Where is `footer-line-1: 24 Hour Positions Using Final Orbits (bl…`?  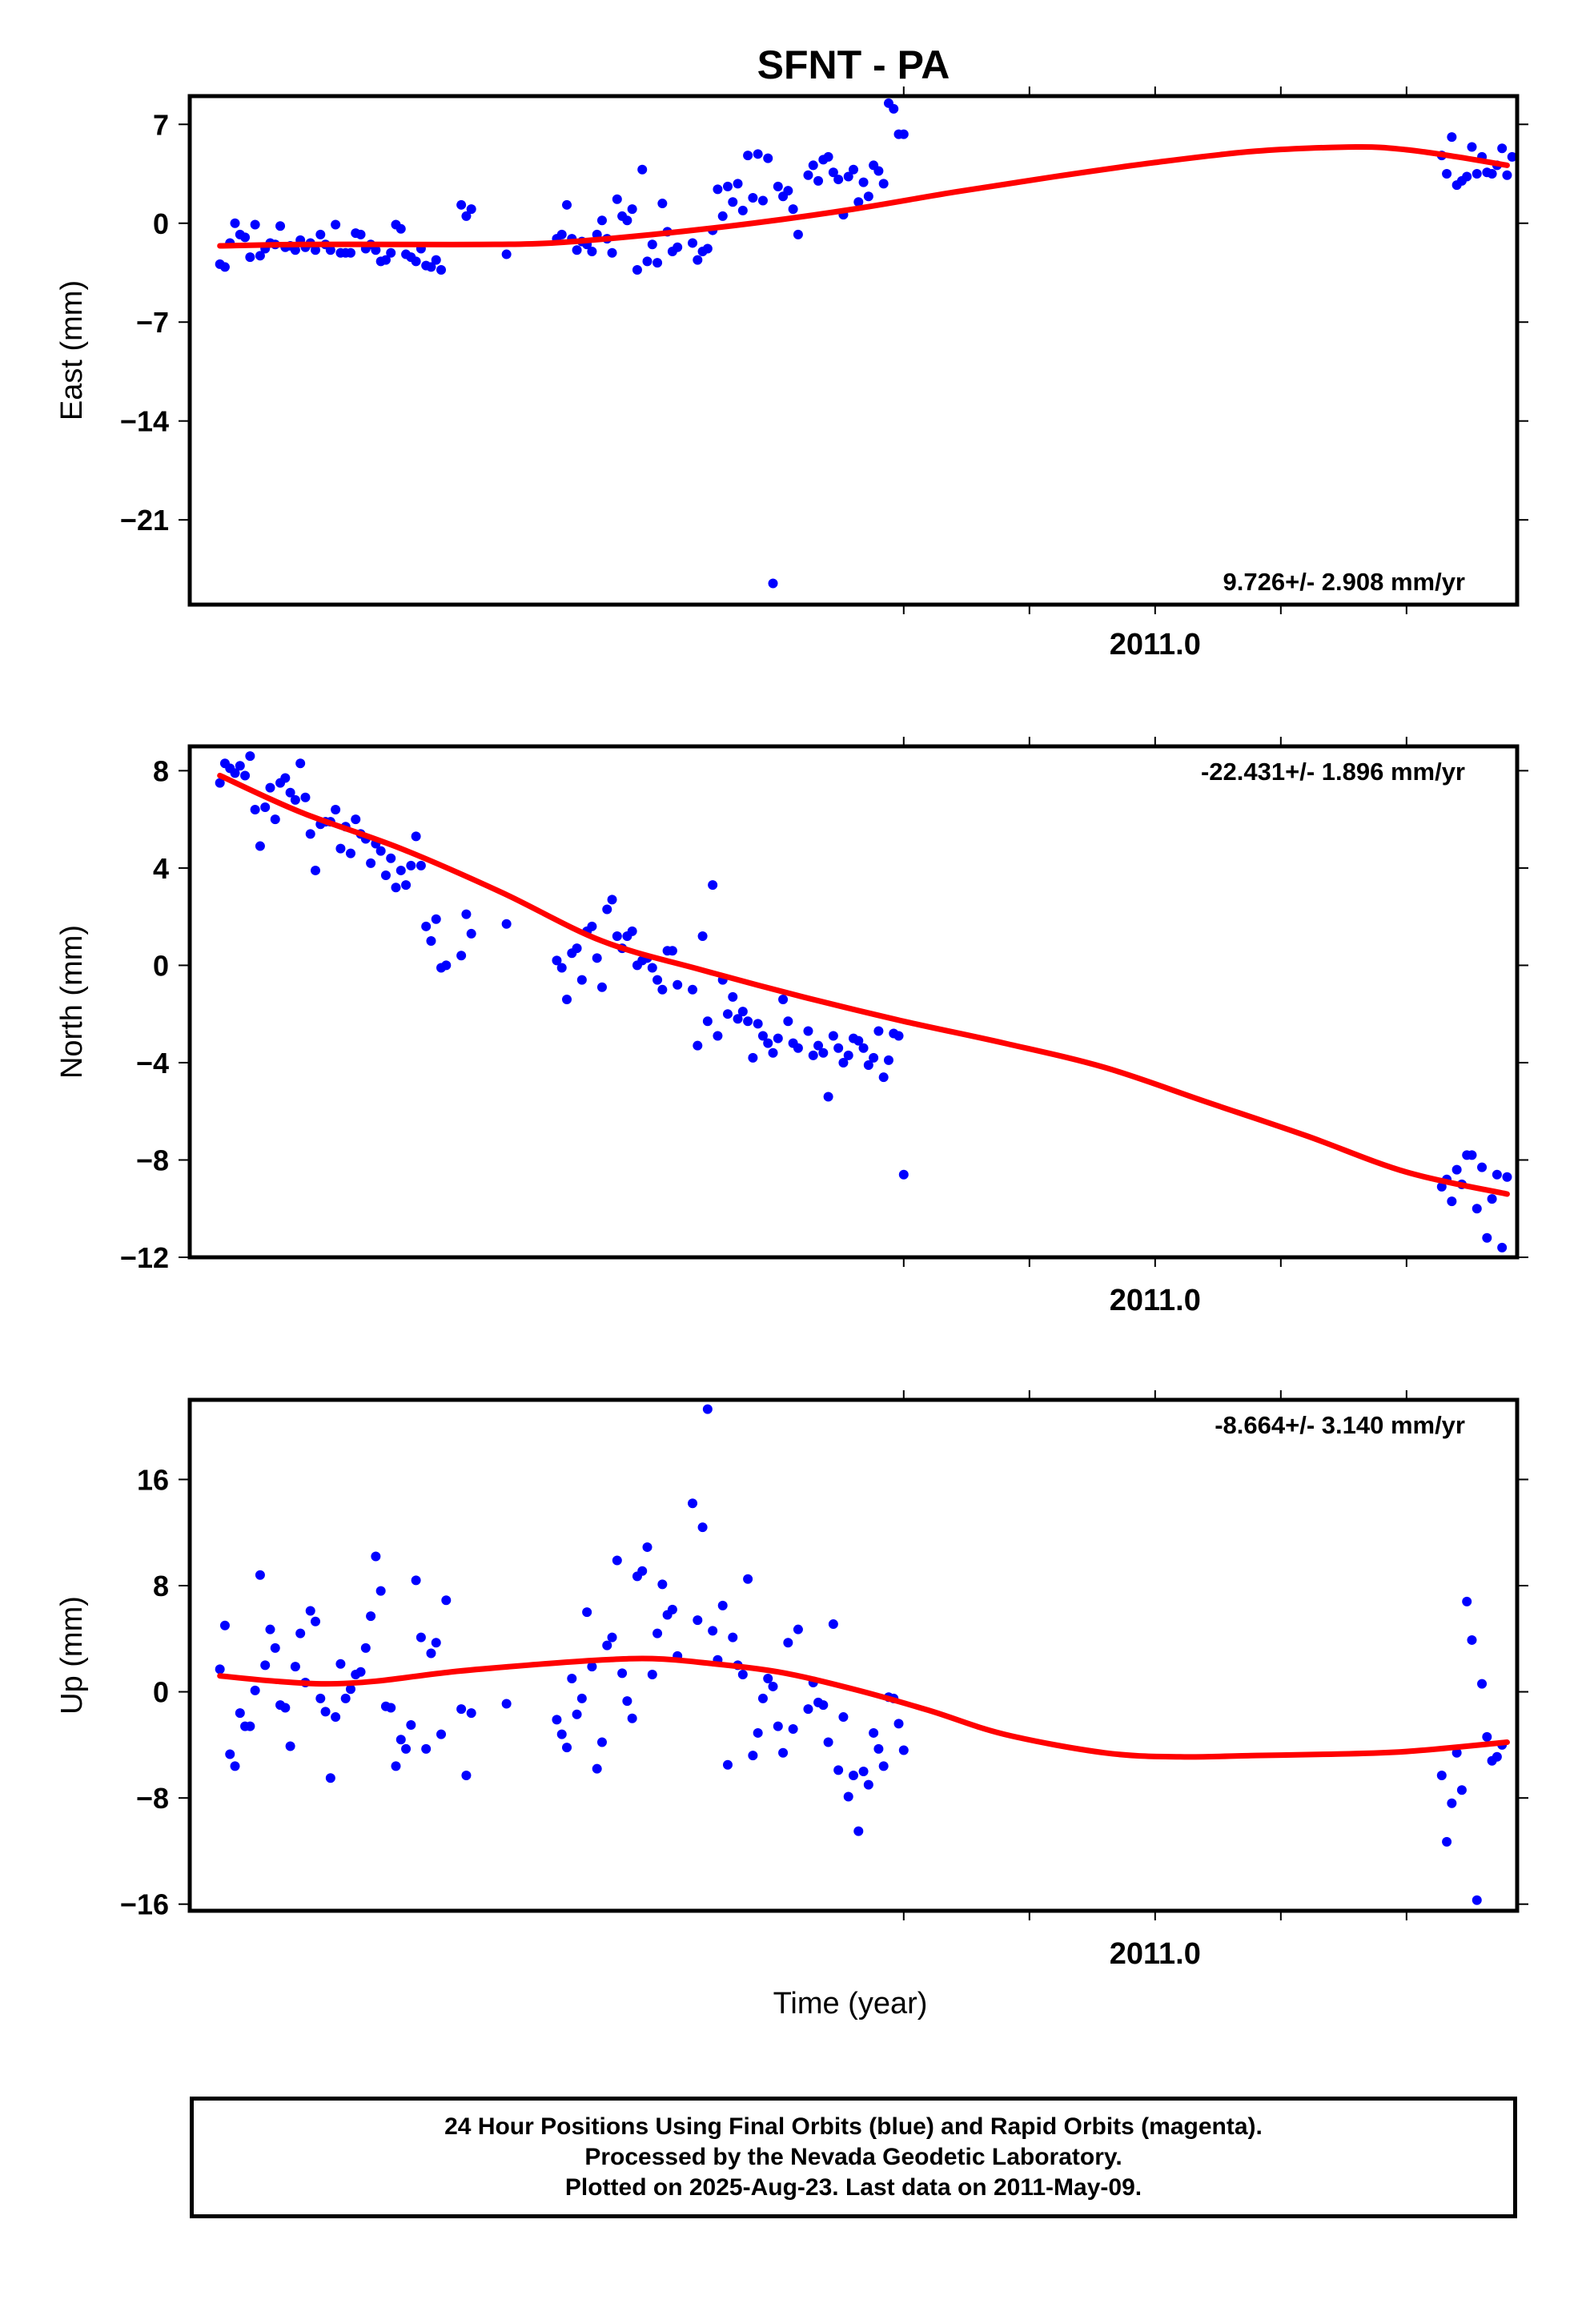
footer-line-1: 24 Hour Positions Using Final Orbits (bl… is located at coordinates (853, 2126).